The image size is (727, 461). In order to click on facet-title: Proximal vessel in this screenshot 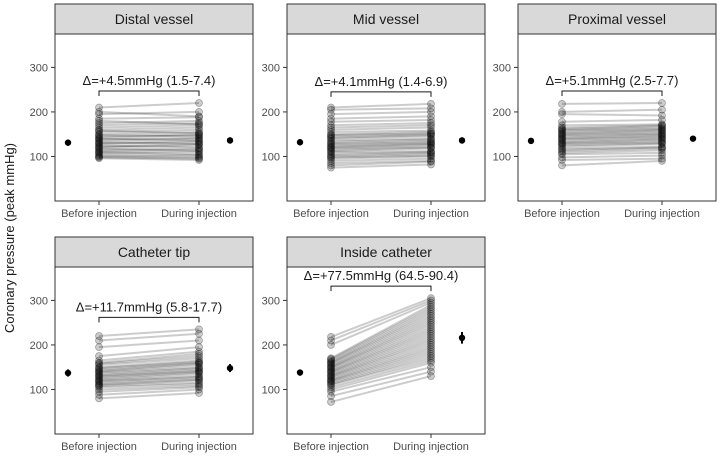, I will do `click(617, 19)`.